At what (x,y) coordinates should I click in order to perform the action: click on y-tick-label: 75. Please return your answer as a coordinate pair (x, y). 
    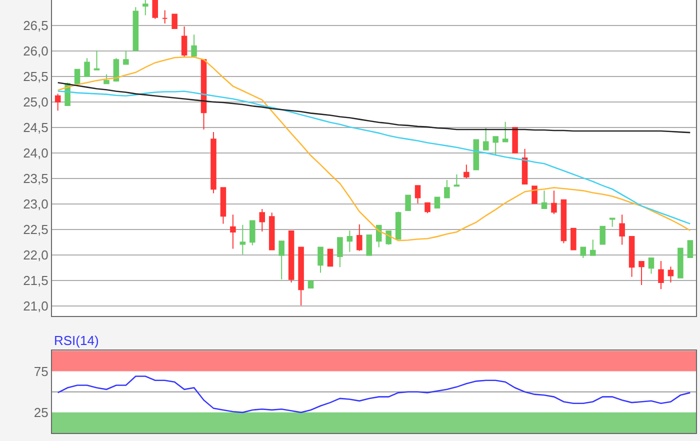
    Looking at the image, I should click on (41, 371).